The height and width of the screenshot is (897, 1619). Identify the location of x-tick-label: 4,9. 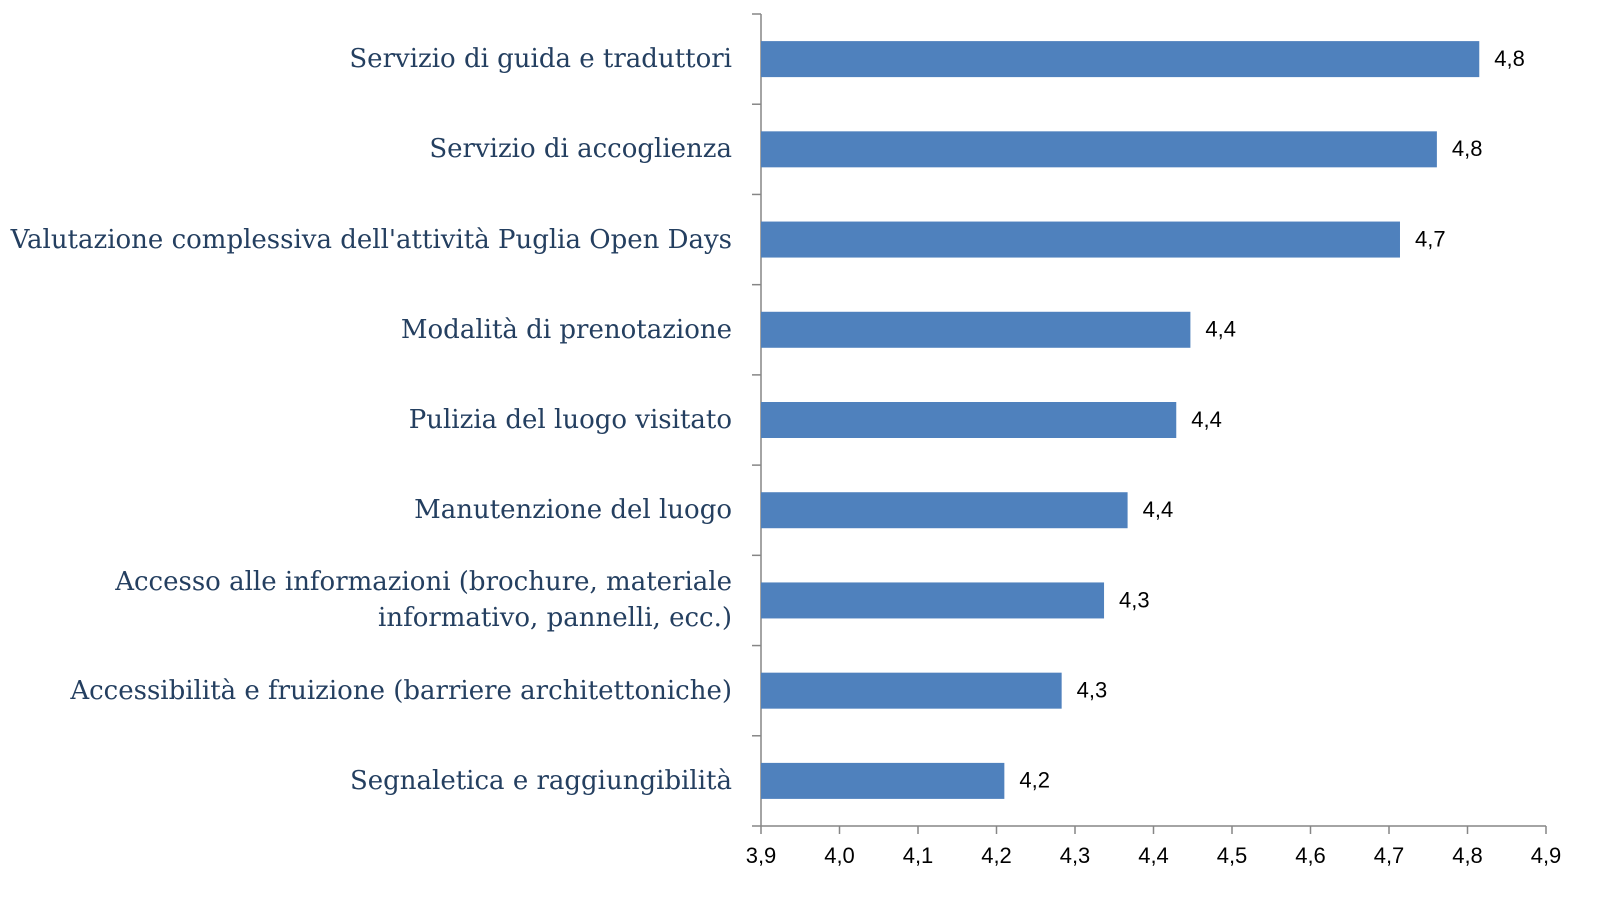
(1546, 855).